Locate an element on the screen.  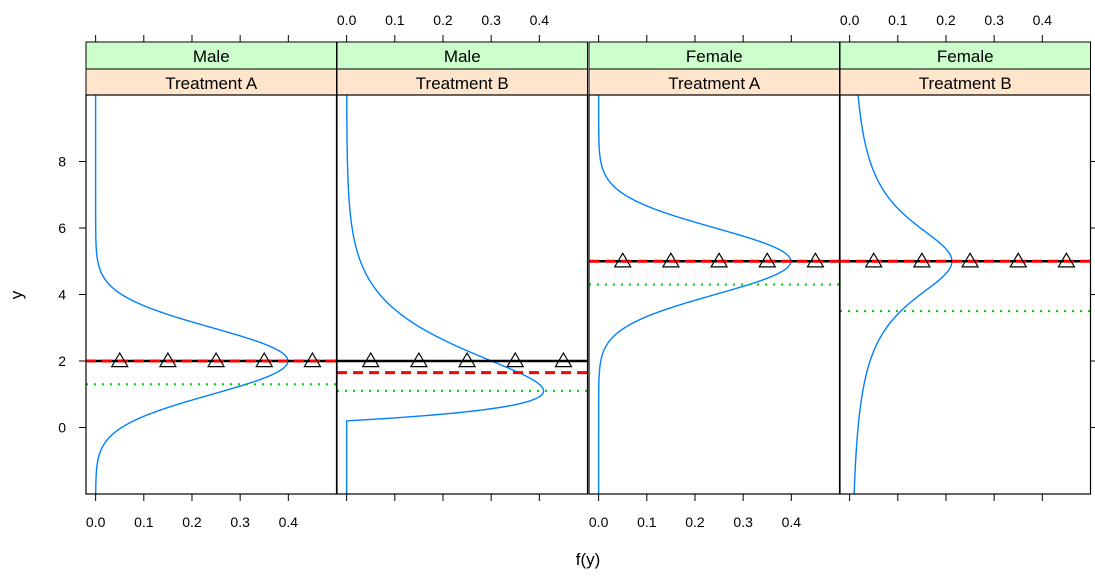
y-tick-label: 0 is located at coordinates (62, 428).